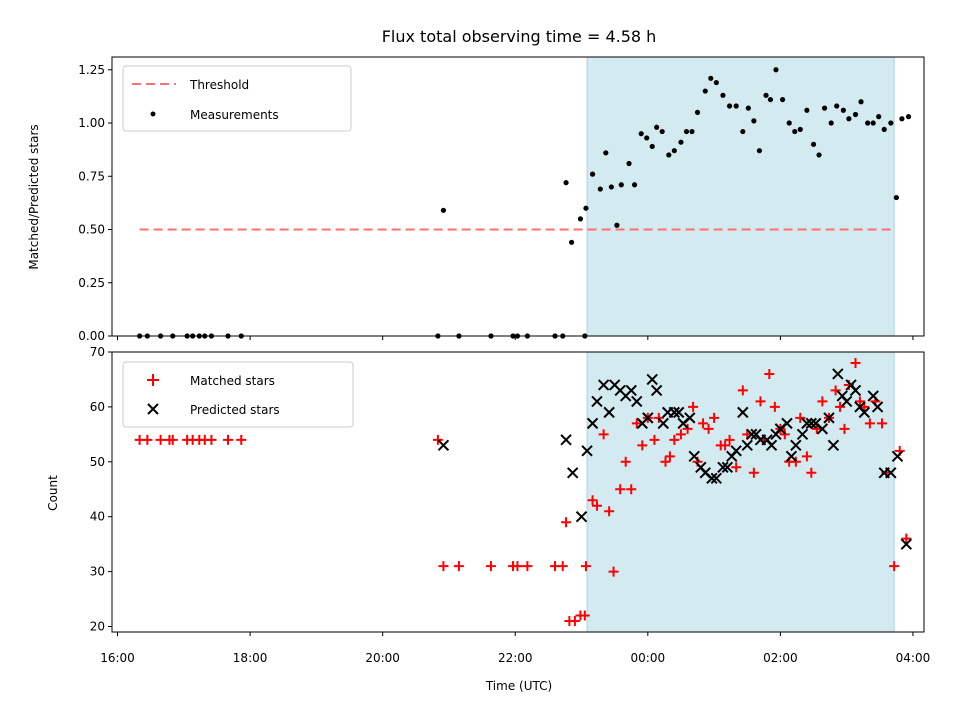 The height and width of the screenshot is (720, 960). Describe the element at coordinates (238, 394) in the screenshot. I see `bottom-legend-box` at that location.